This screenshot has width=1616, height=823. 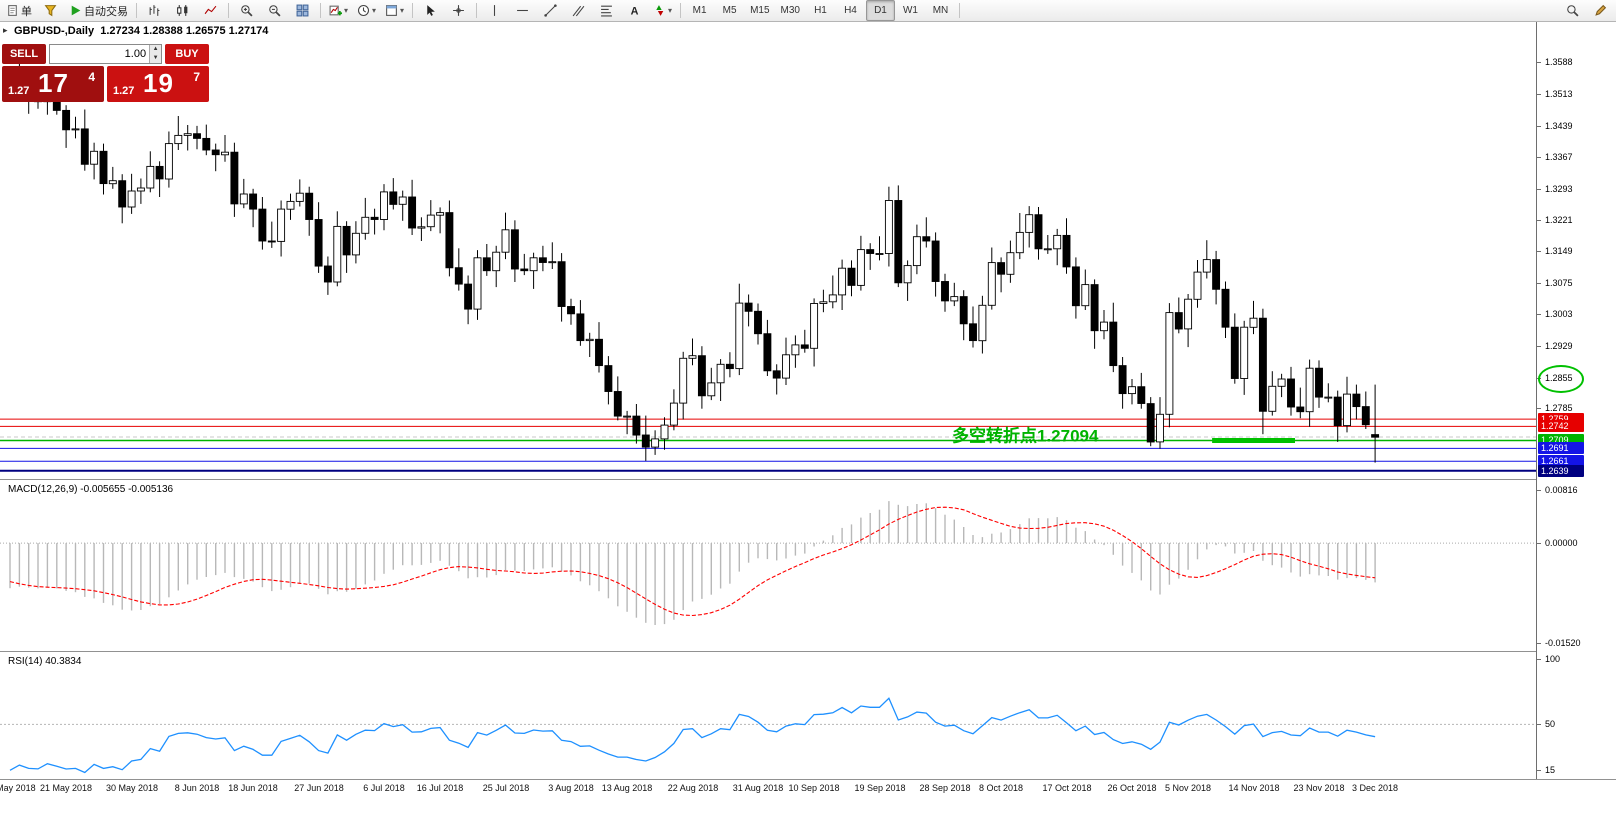 I want to click on toolbar-button-label: D1, so click(x=880, y=10).